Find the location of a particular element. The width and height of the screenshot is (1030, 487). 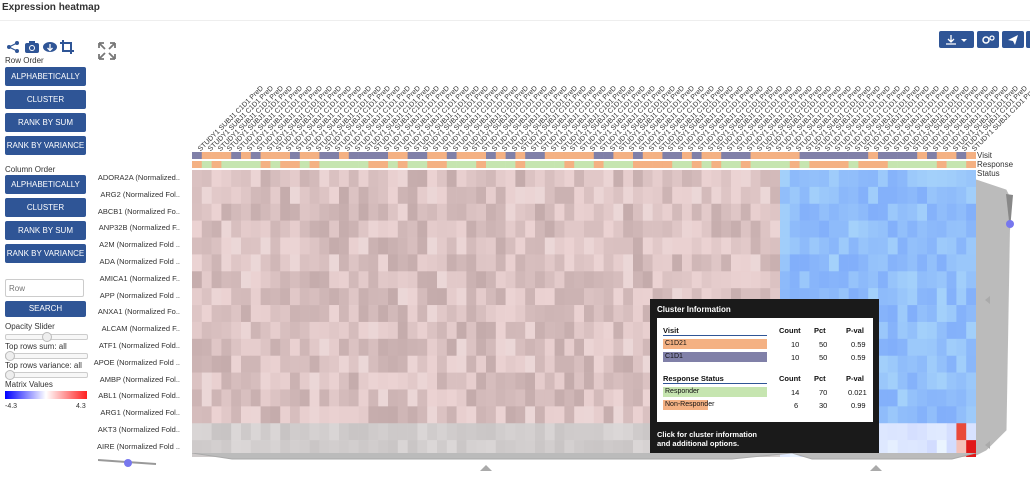

top-sum-knob is located at coordinates (10, 356).